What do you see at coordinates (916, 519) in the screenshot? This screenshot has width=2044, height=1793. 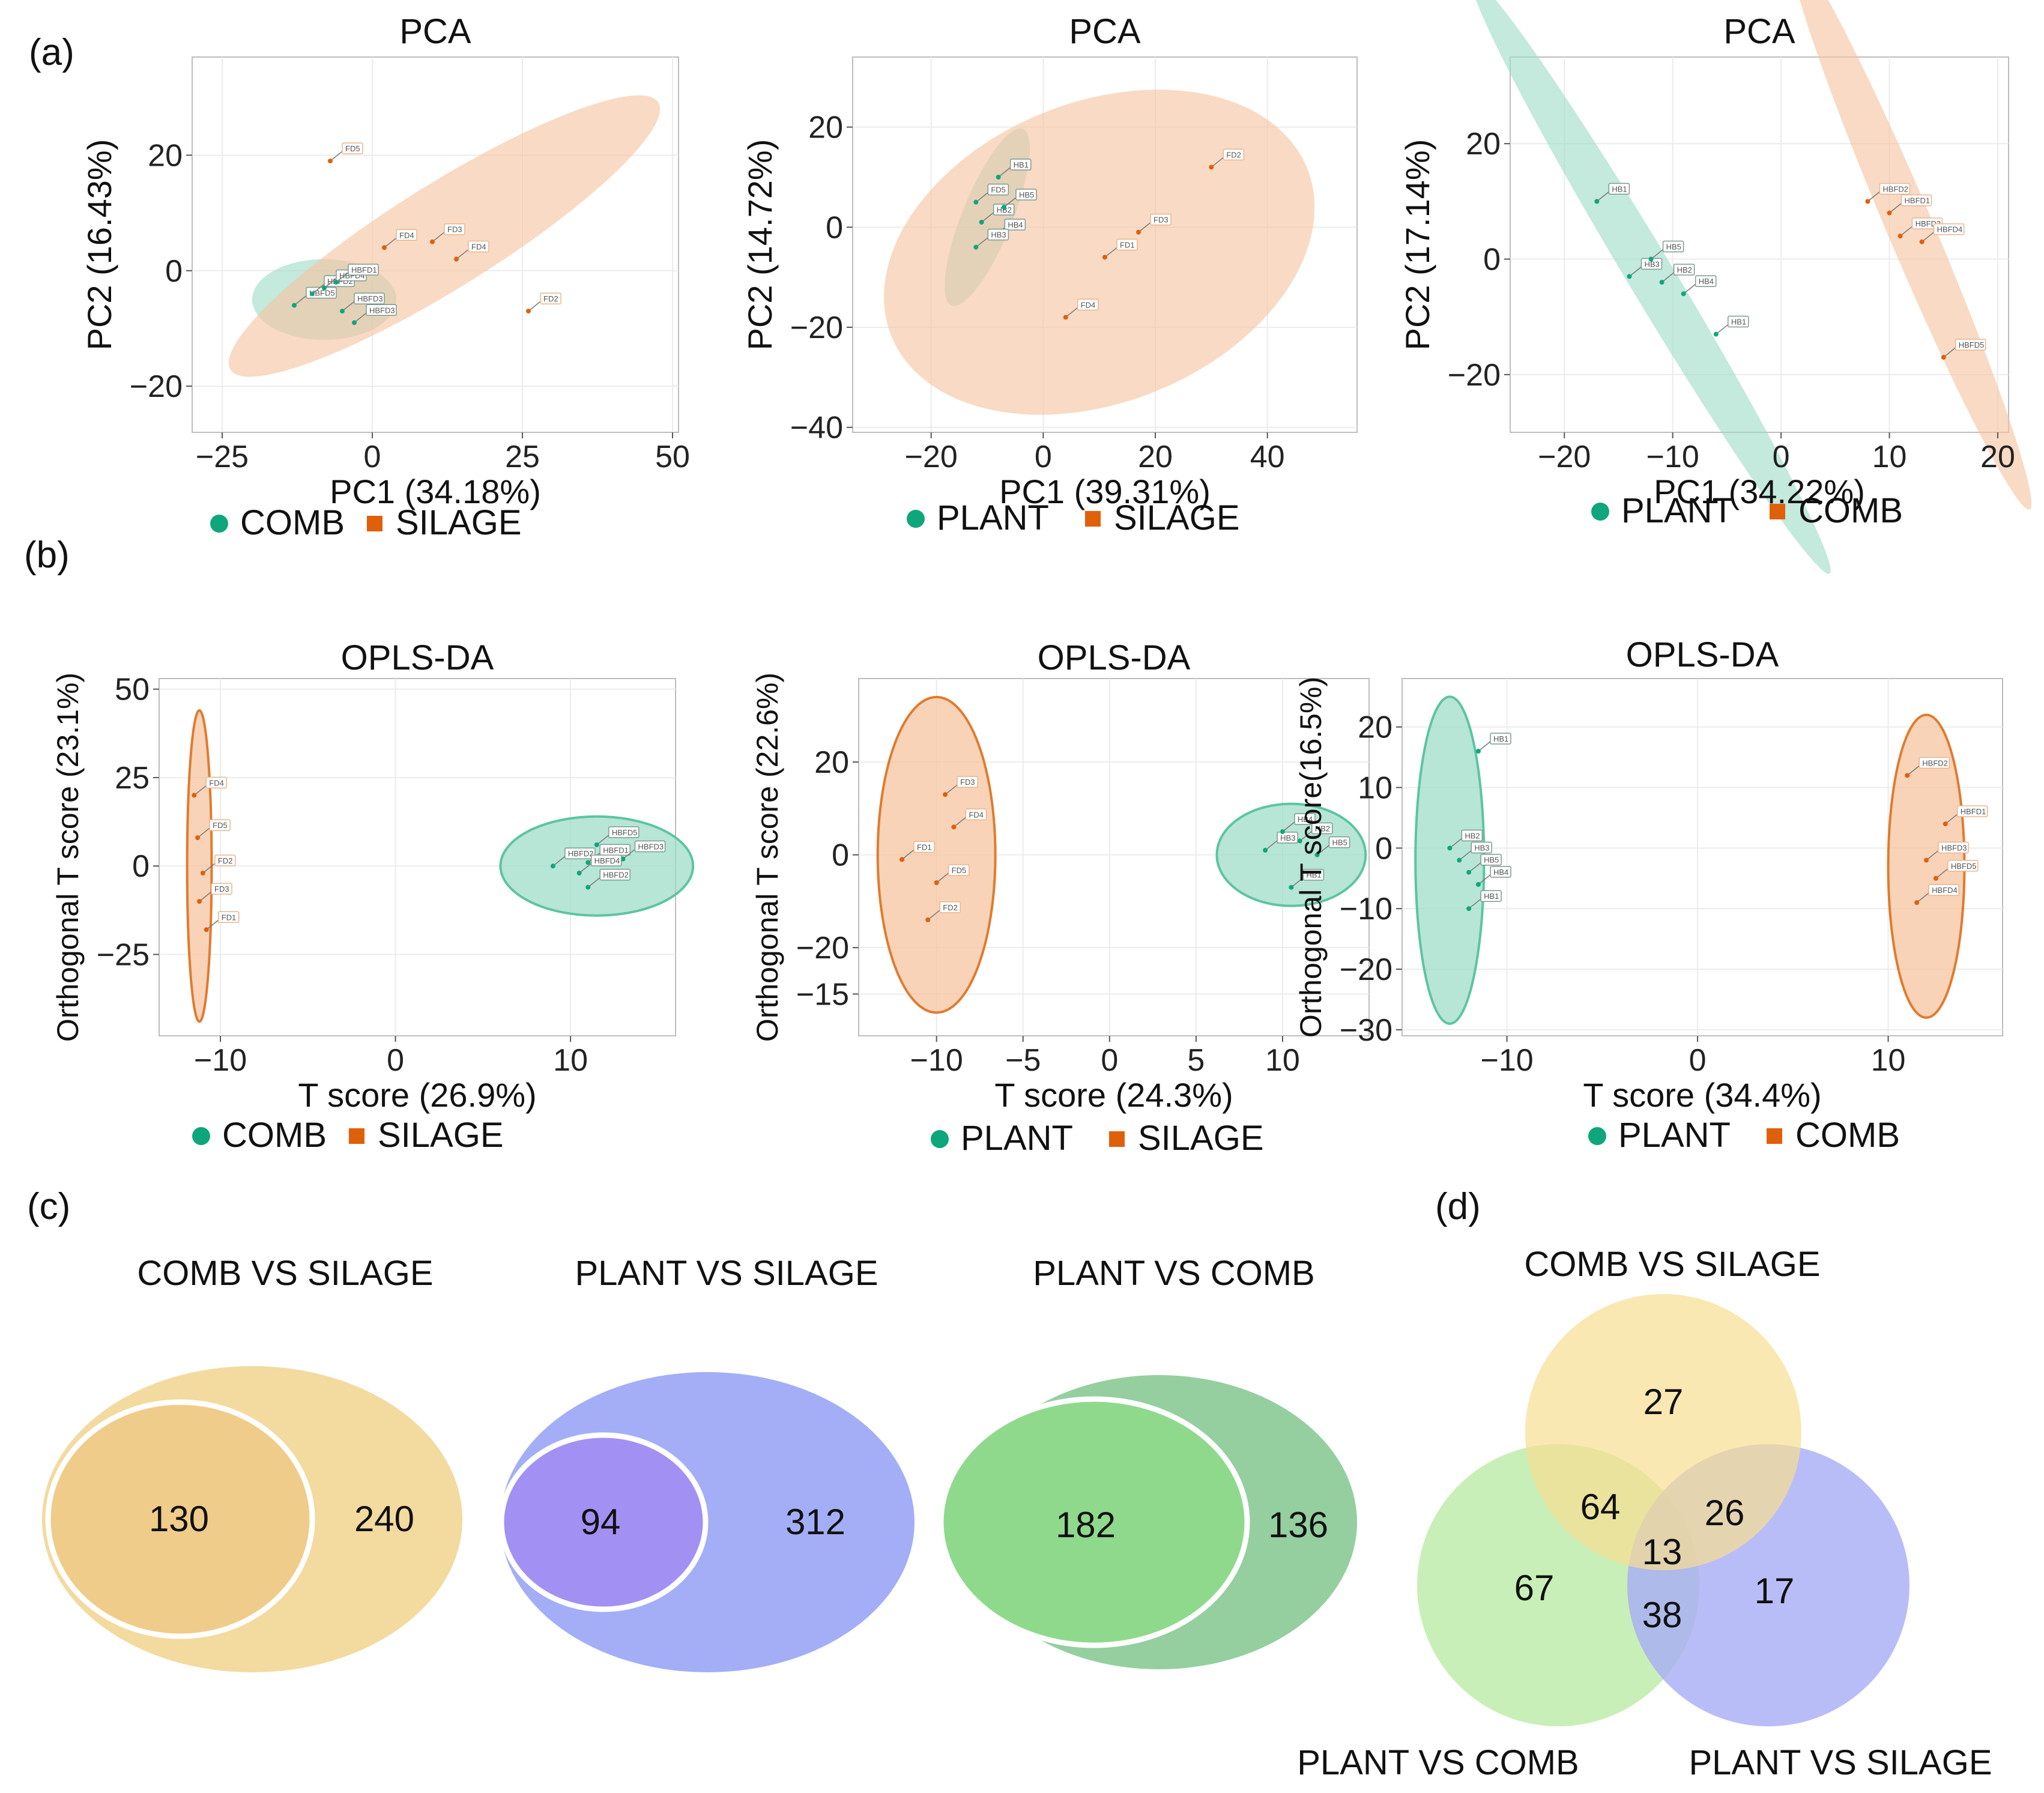 I see `legend-marker-circle` at bounding box center [916, 519].